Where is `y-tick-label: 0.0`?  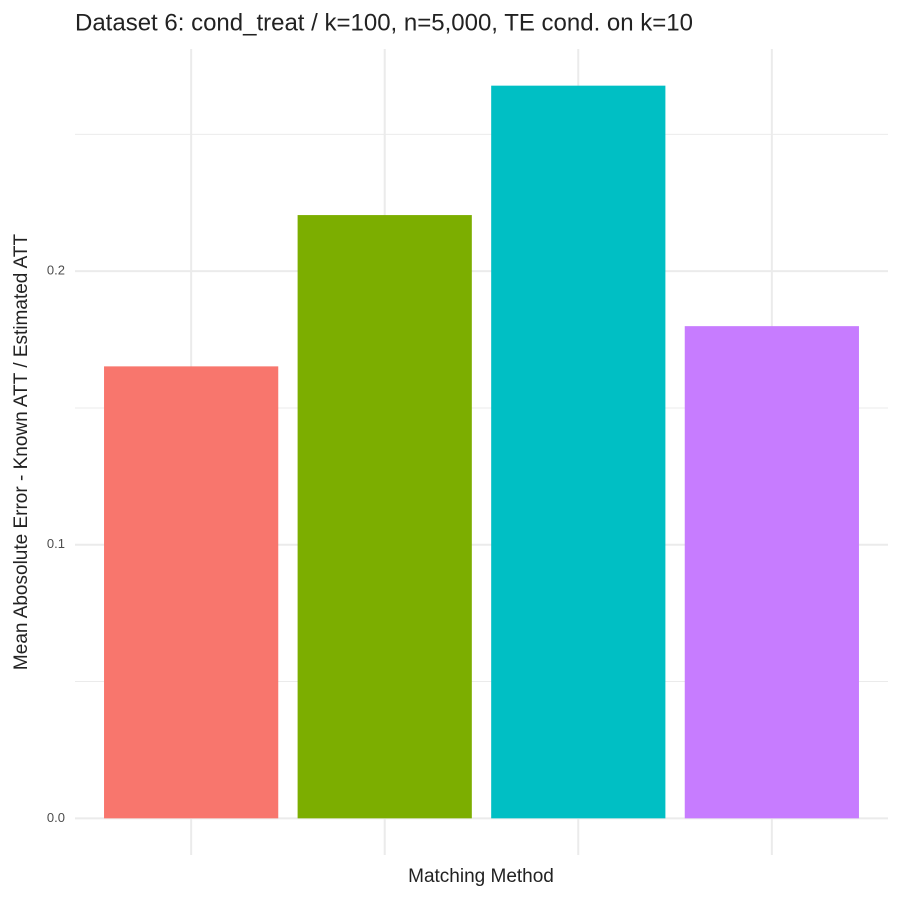
y-tick-label: 0.0 is located at coordinates (56, 817).